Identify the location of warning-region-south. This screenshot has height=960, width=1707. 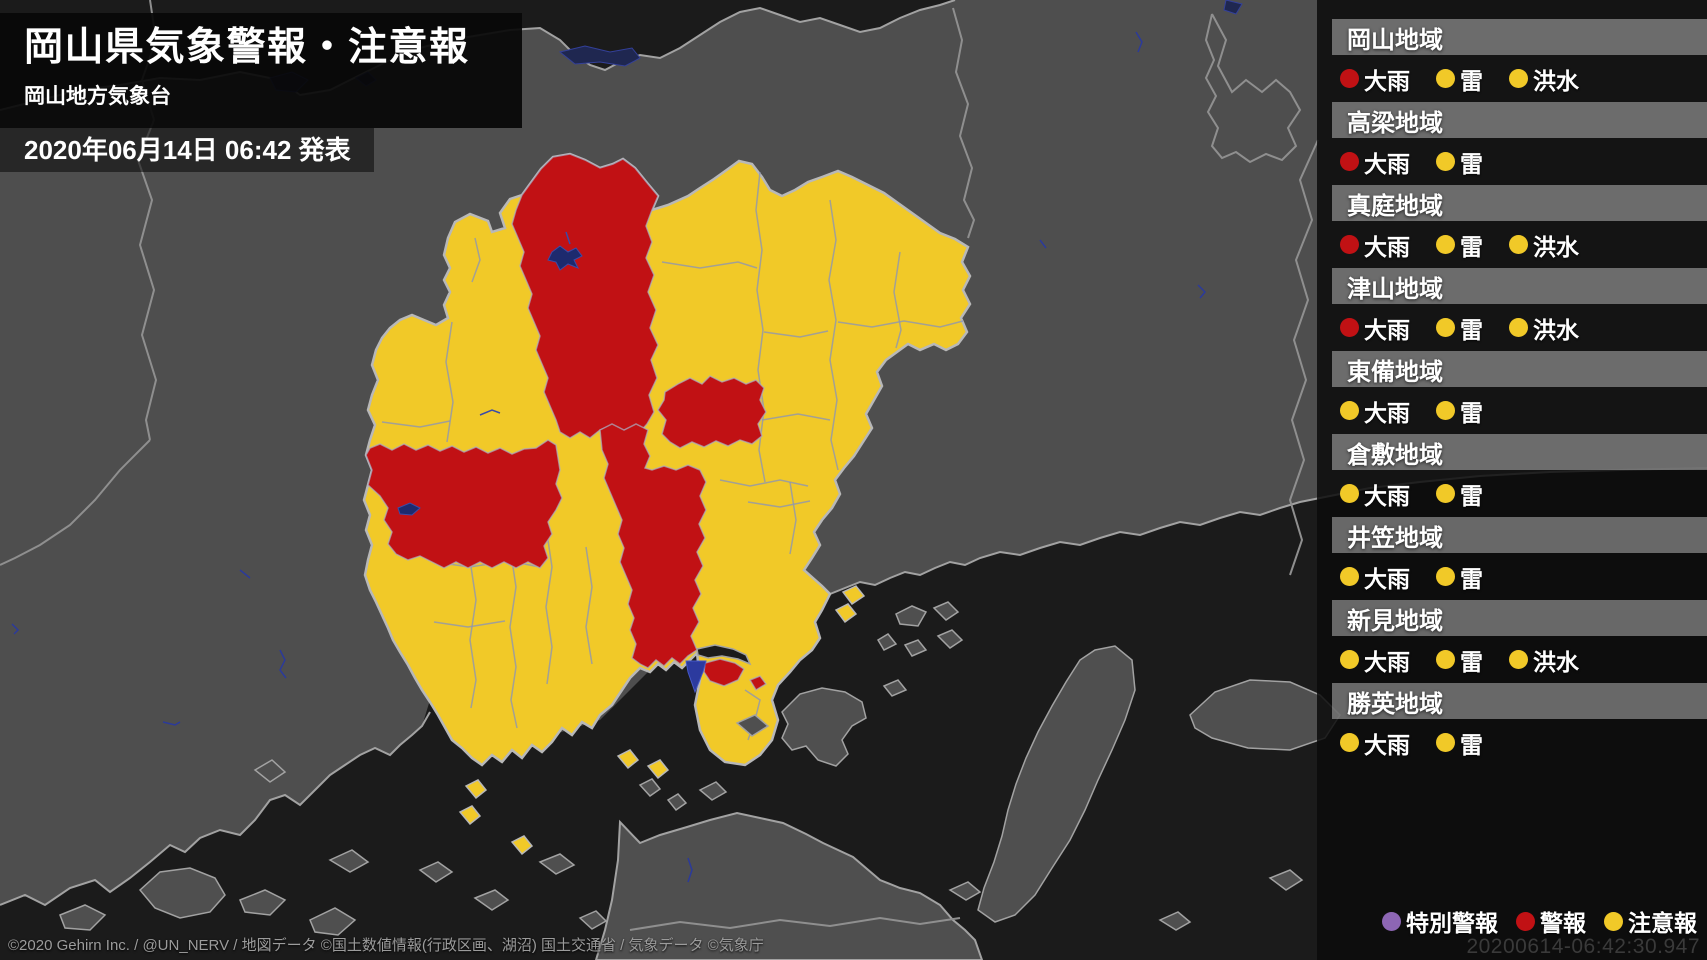
(653, 546).